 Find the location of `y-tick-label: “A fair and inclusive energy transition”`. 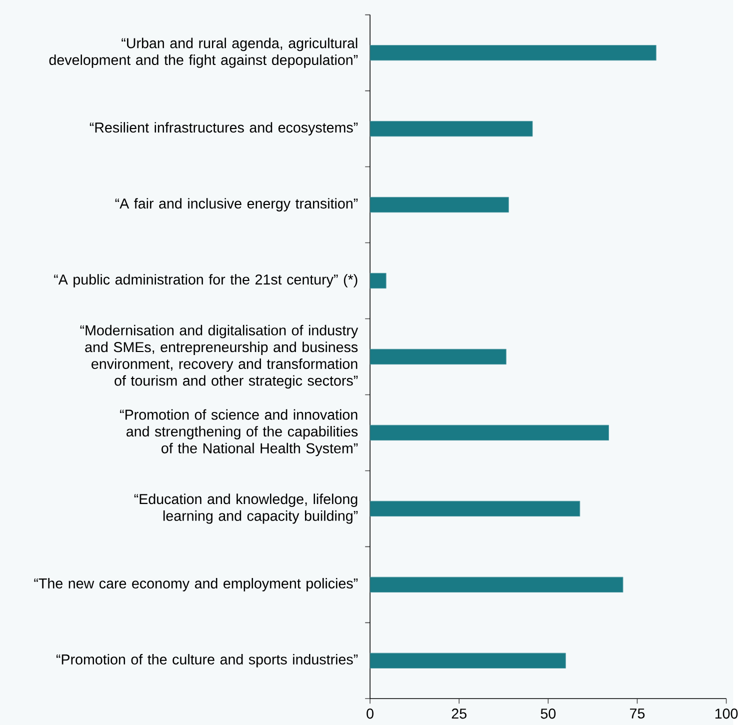

y-tick-label: “A fair and inclusive energy transition” is located at coordinates (236, 205).